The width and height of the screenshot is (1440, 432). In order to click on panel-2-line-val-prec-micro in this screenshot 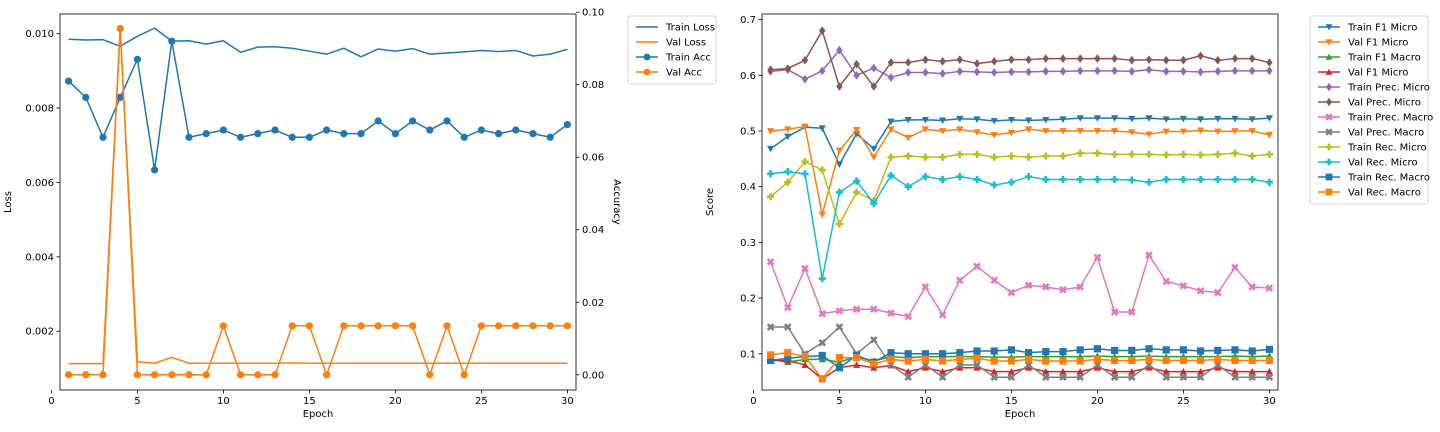, I will do `click(1020, 58)`.